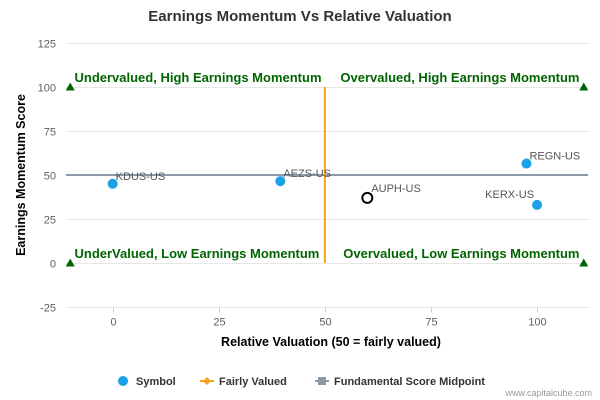  What do you see at coordinates (307, 174) in the screenshot?
I see `data-point-label: AEZS-US` at bounding box center [307, 174].